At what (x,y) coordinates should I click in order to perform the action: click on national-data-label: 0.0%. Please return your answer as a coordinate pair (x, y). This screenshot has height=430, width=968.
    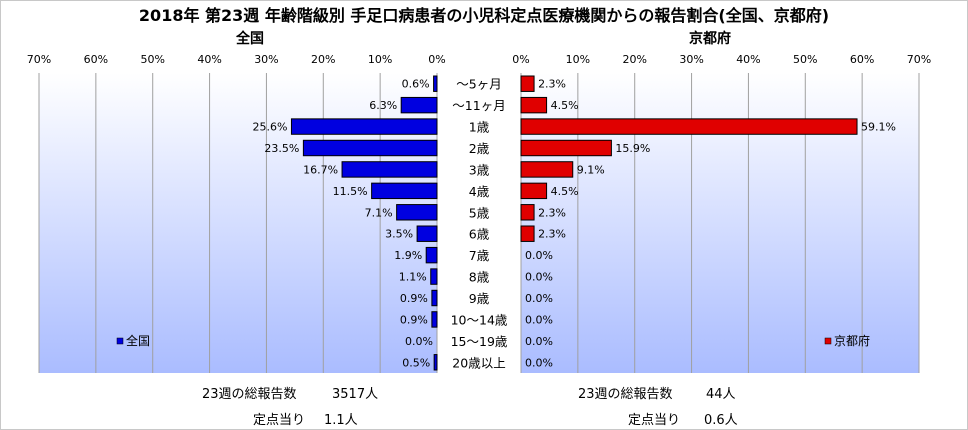
    Looking at the image, I should click on (419, 341).